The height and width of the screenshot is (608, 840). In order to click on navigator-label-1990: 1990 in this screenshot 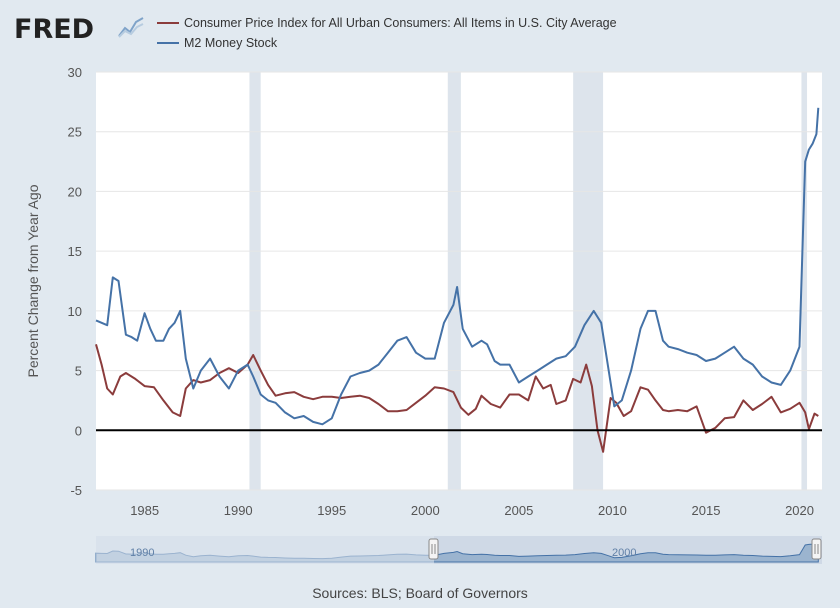, I will do `click(142, 553)`.